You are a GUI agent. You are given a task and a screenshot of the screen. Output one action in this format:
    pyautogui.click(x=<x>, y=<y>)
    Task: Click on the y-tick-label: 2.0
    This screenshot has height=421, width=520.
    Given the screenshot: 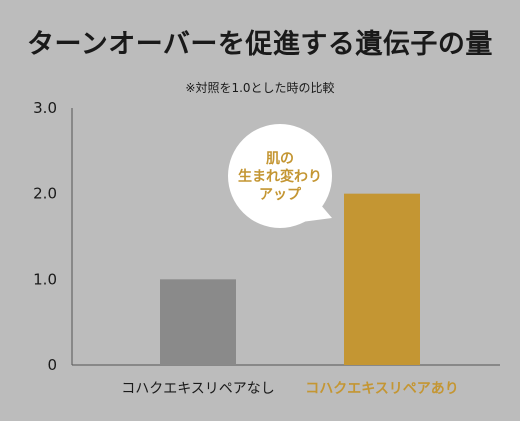 What is the action you would take?
    pyautogui.click(x=45, y=194)
    